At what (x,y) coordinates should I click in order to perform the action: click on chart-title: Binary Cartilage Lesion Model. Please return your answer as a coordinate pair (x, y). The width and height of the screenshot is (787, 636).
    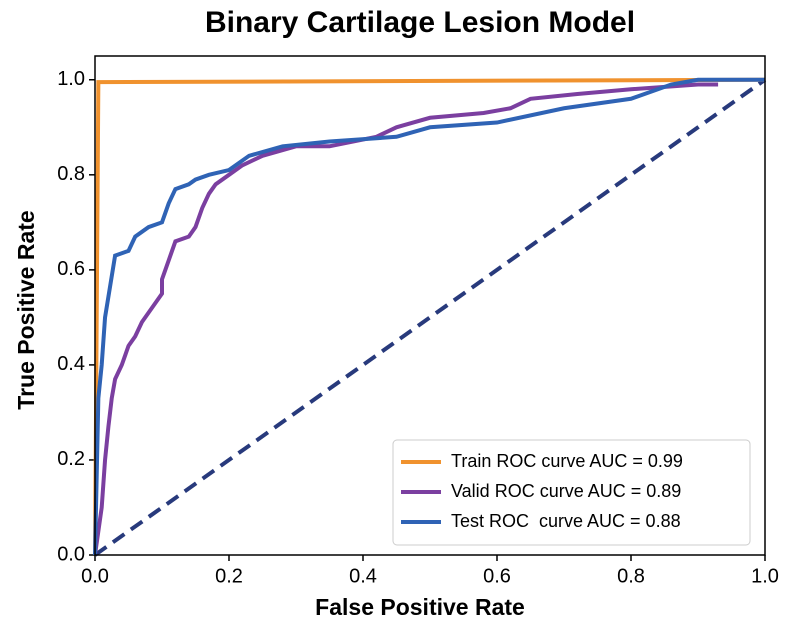
    Looking at the image, I should click on (420, 22).